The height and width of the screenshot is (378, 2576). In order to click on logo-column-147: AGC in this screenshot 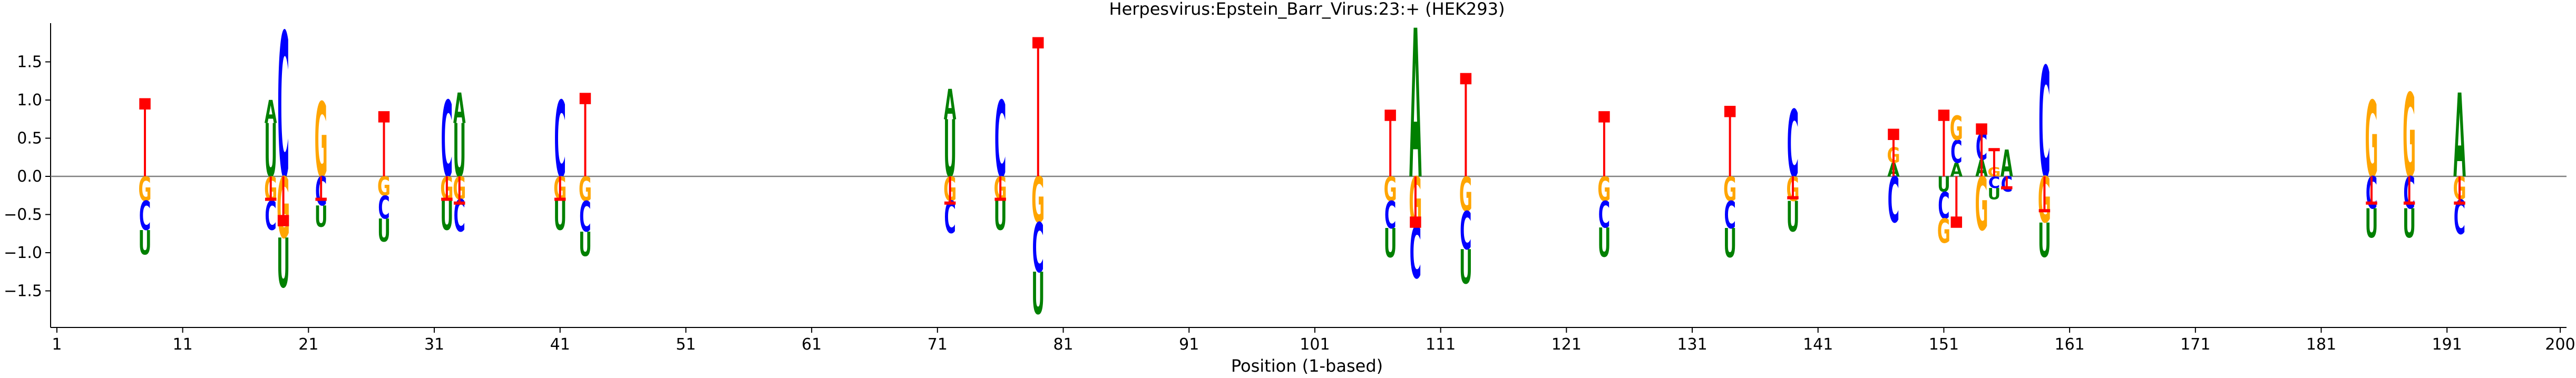, I will do `click(1893, 182)`.